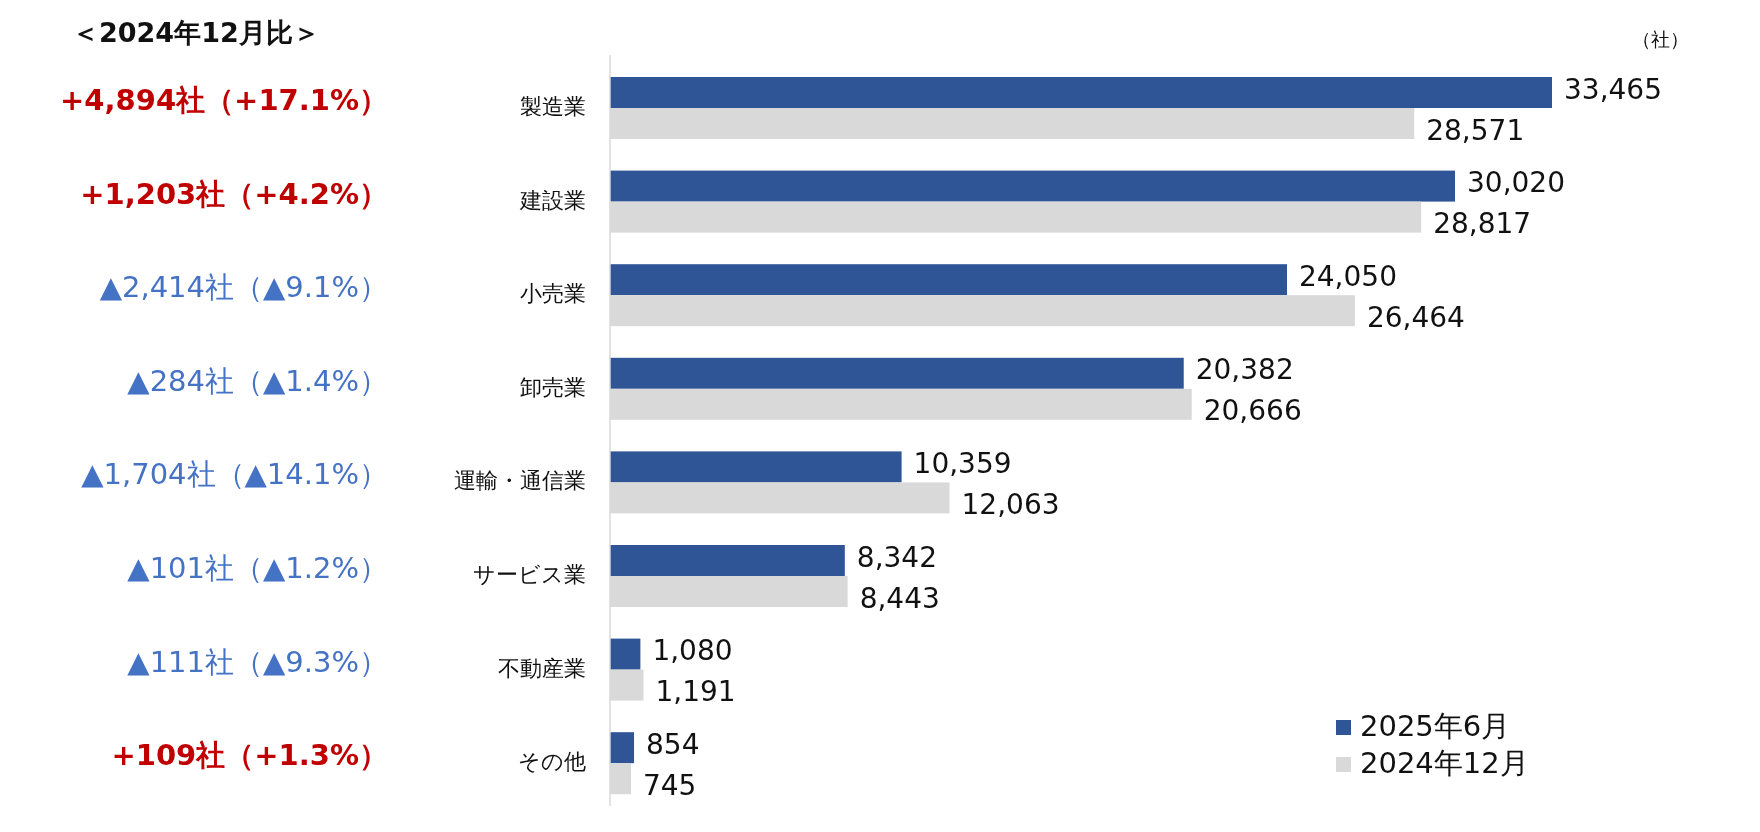 This screenshot has height=832, width=1760. I want to click on text: ▲2,414社（▲9.1%）, so click(243, 287).